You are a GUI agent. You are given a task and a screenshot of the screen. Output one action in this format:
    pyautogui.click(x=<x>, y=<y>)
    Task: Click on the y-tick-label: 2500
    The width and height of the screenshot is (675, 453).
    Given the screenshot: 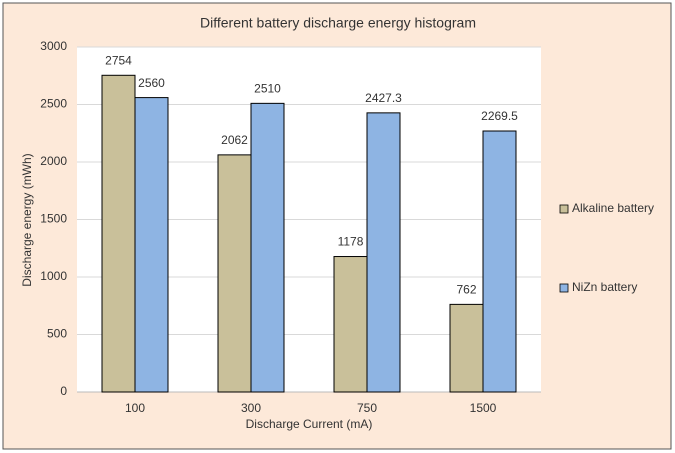 What is the action you would take?
    pyautogui.click(x=53, y=104)
    